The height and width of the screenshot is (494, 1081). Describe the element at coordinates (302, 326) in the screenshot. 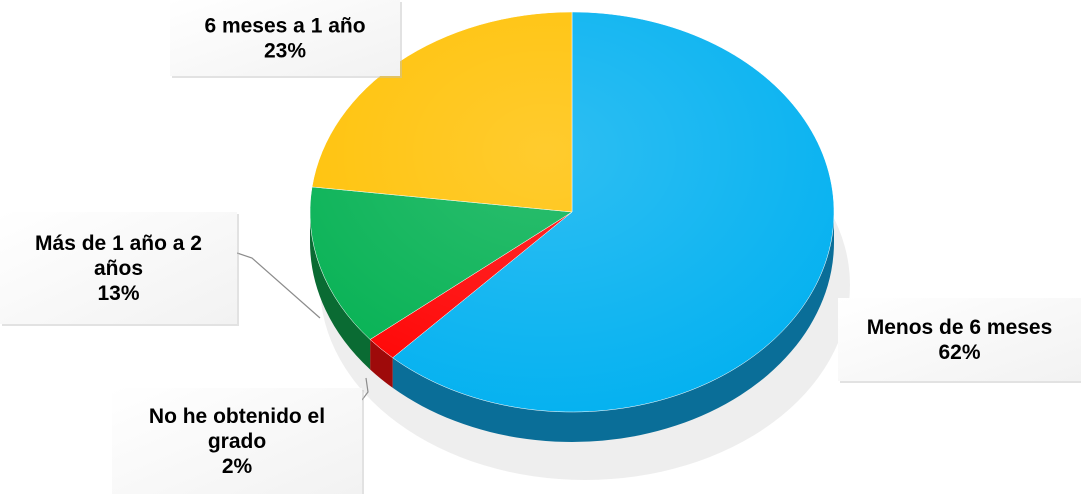

I see `leader-lines` at that location.